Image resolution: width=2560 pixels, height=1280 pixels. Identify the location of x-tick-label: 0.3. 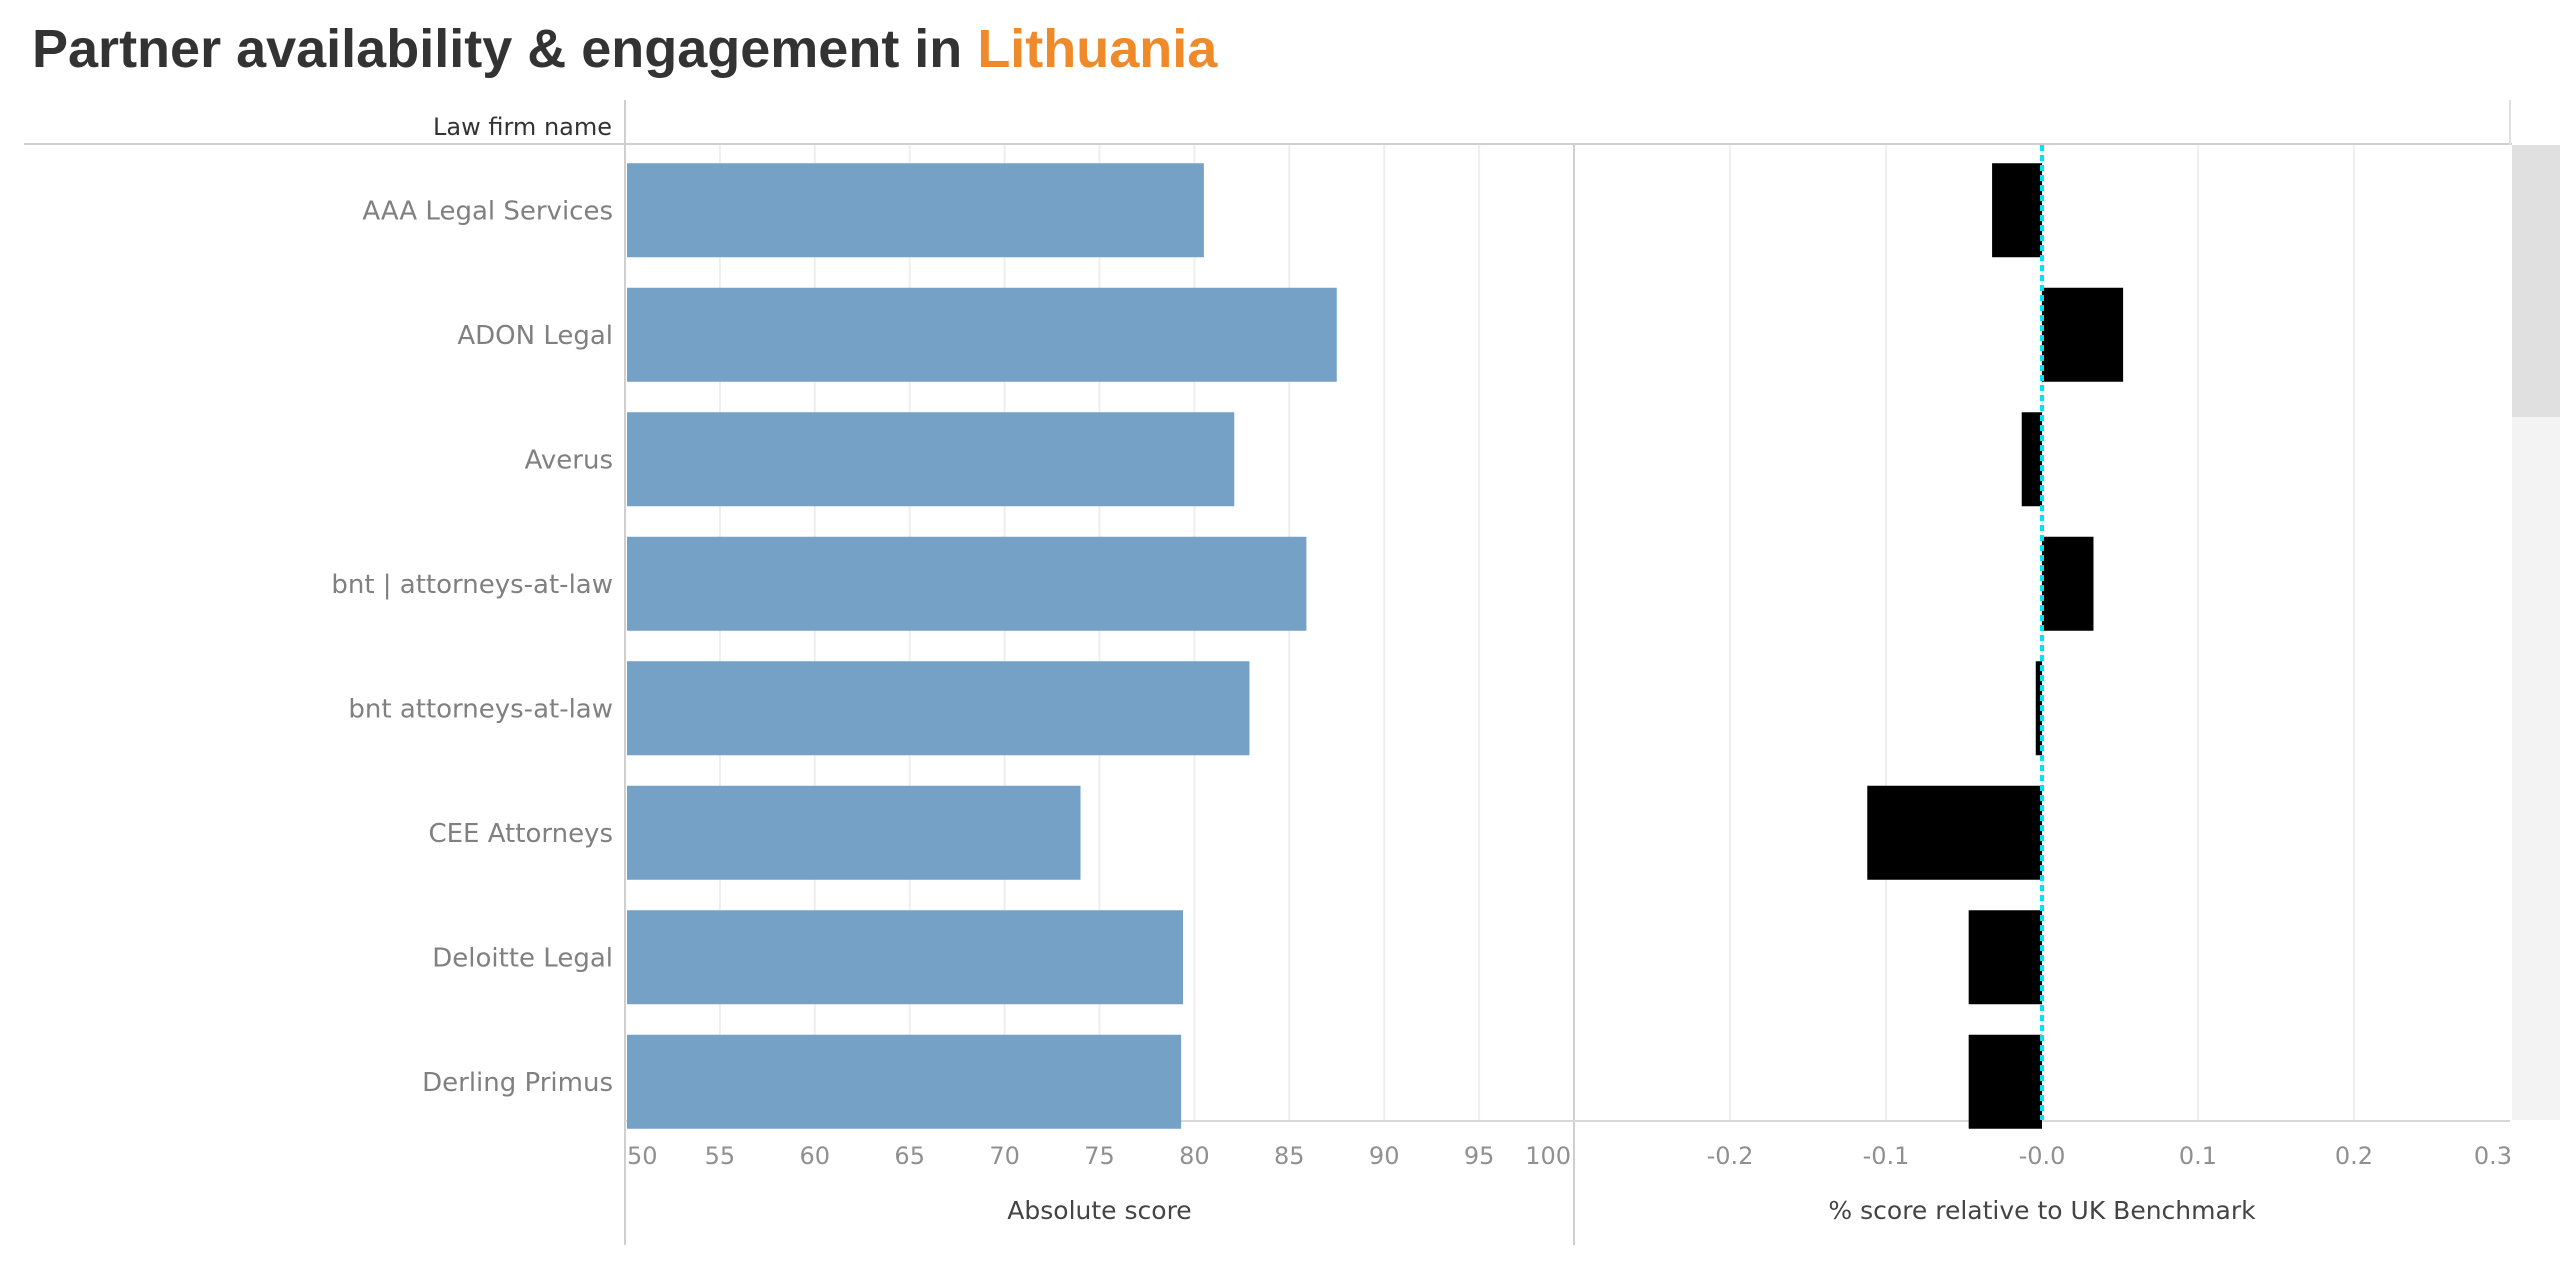
(2493, 1156).